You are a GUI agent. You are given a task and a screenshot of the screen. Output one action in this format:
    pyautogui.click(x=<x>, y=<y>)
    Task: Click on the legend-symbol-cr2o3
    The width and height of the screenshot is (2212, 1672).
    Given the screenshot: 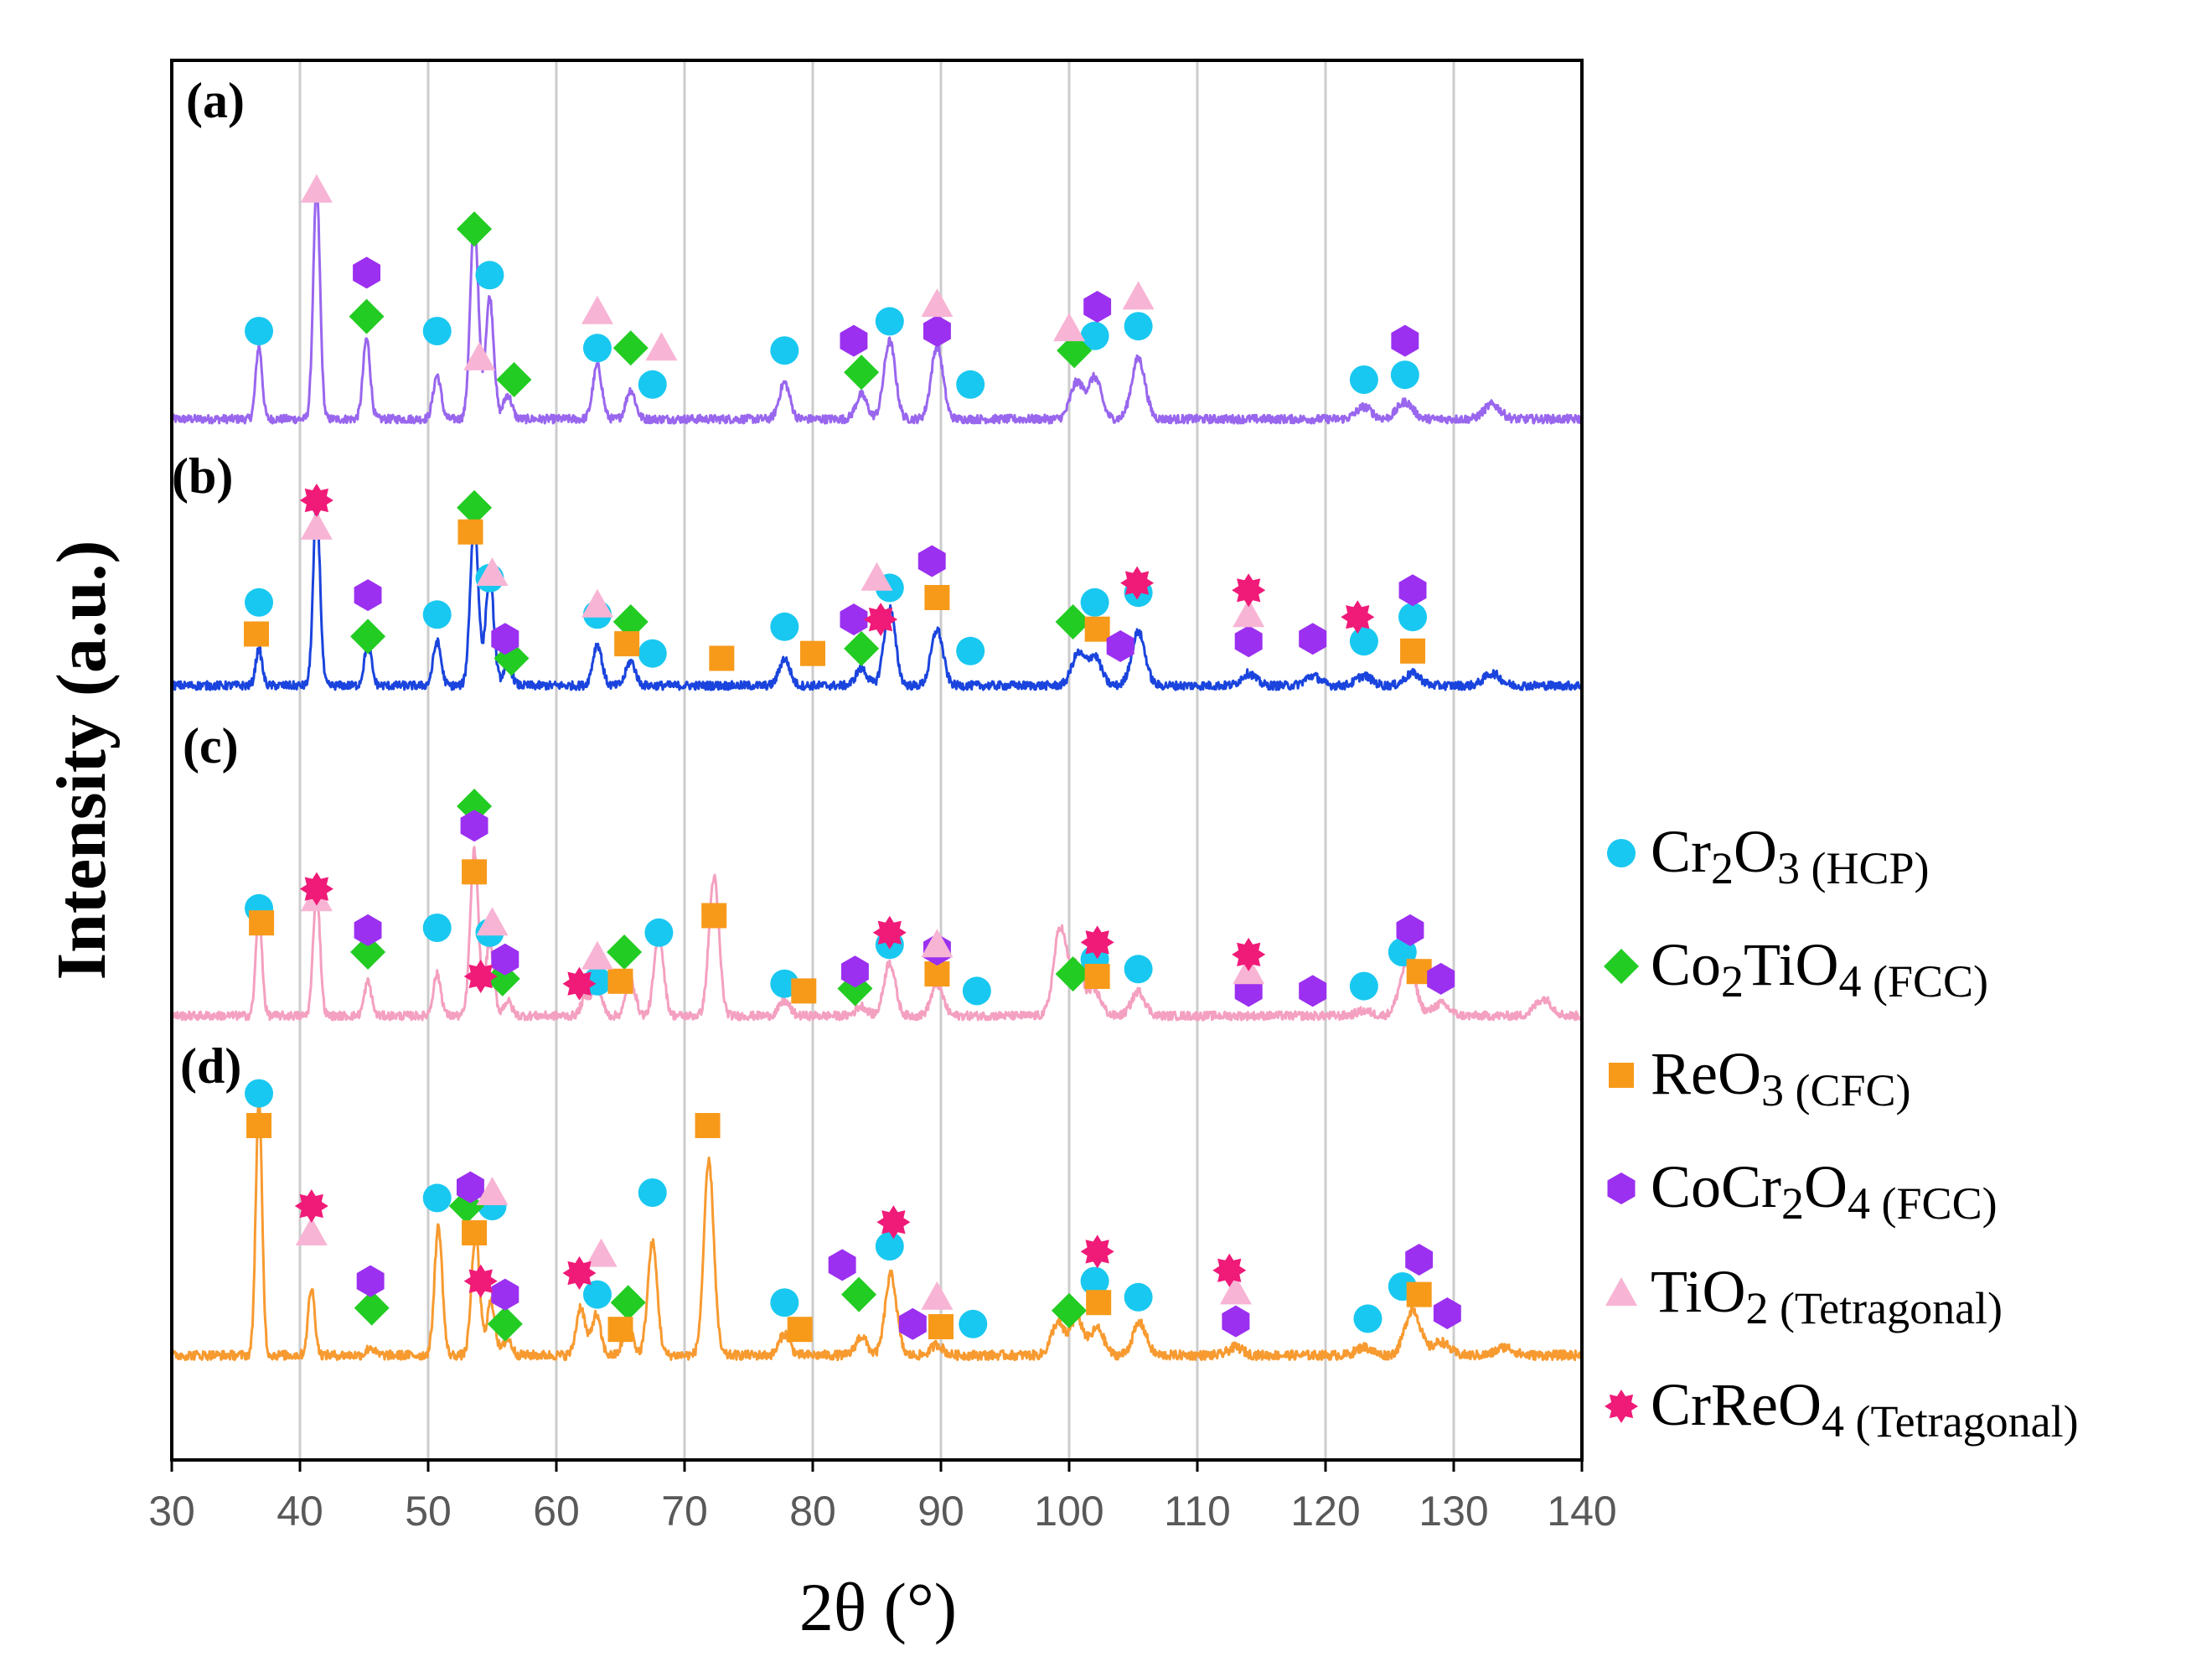 What is the action you would take?
    pyautogui.click(x=1621, y=853)
    